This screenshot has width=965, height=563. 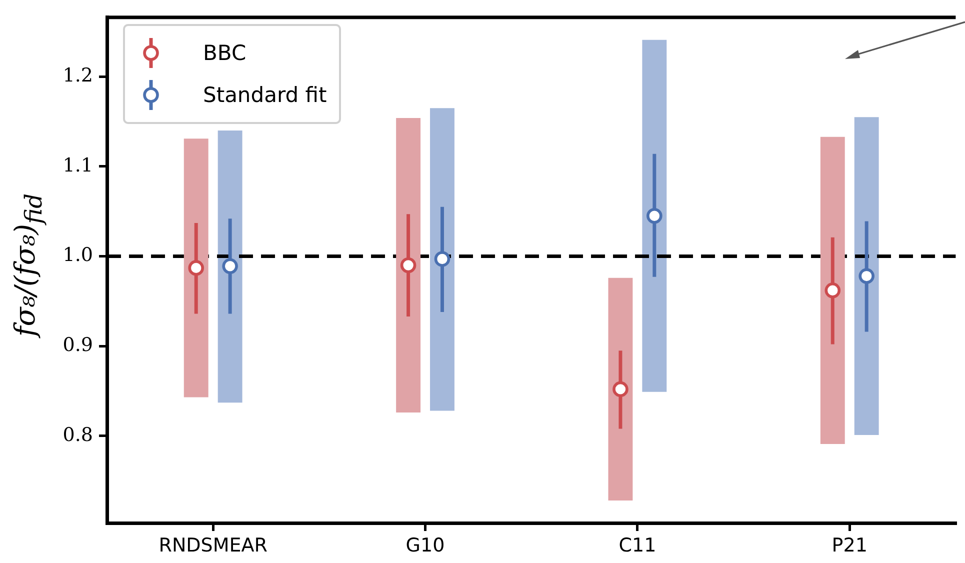 What do you see at coordinates (425, 545) in the screenshot?
I see `x-tick-label: G10` at bounding box center [425, 545].